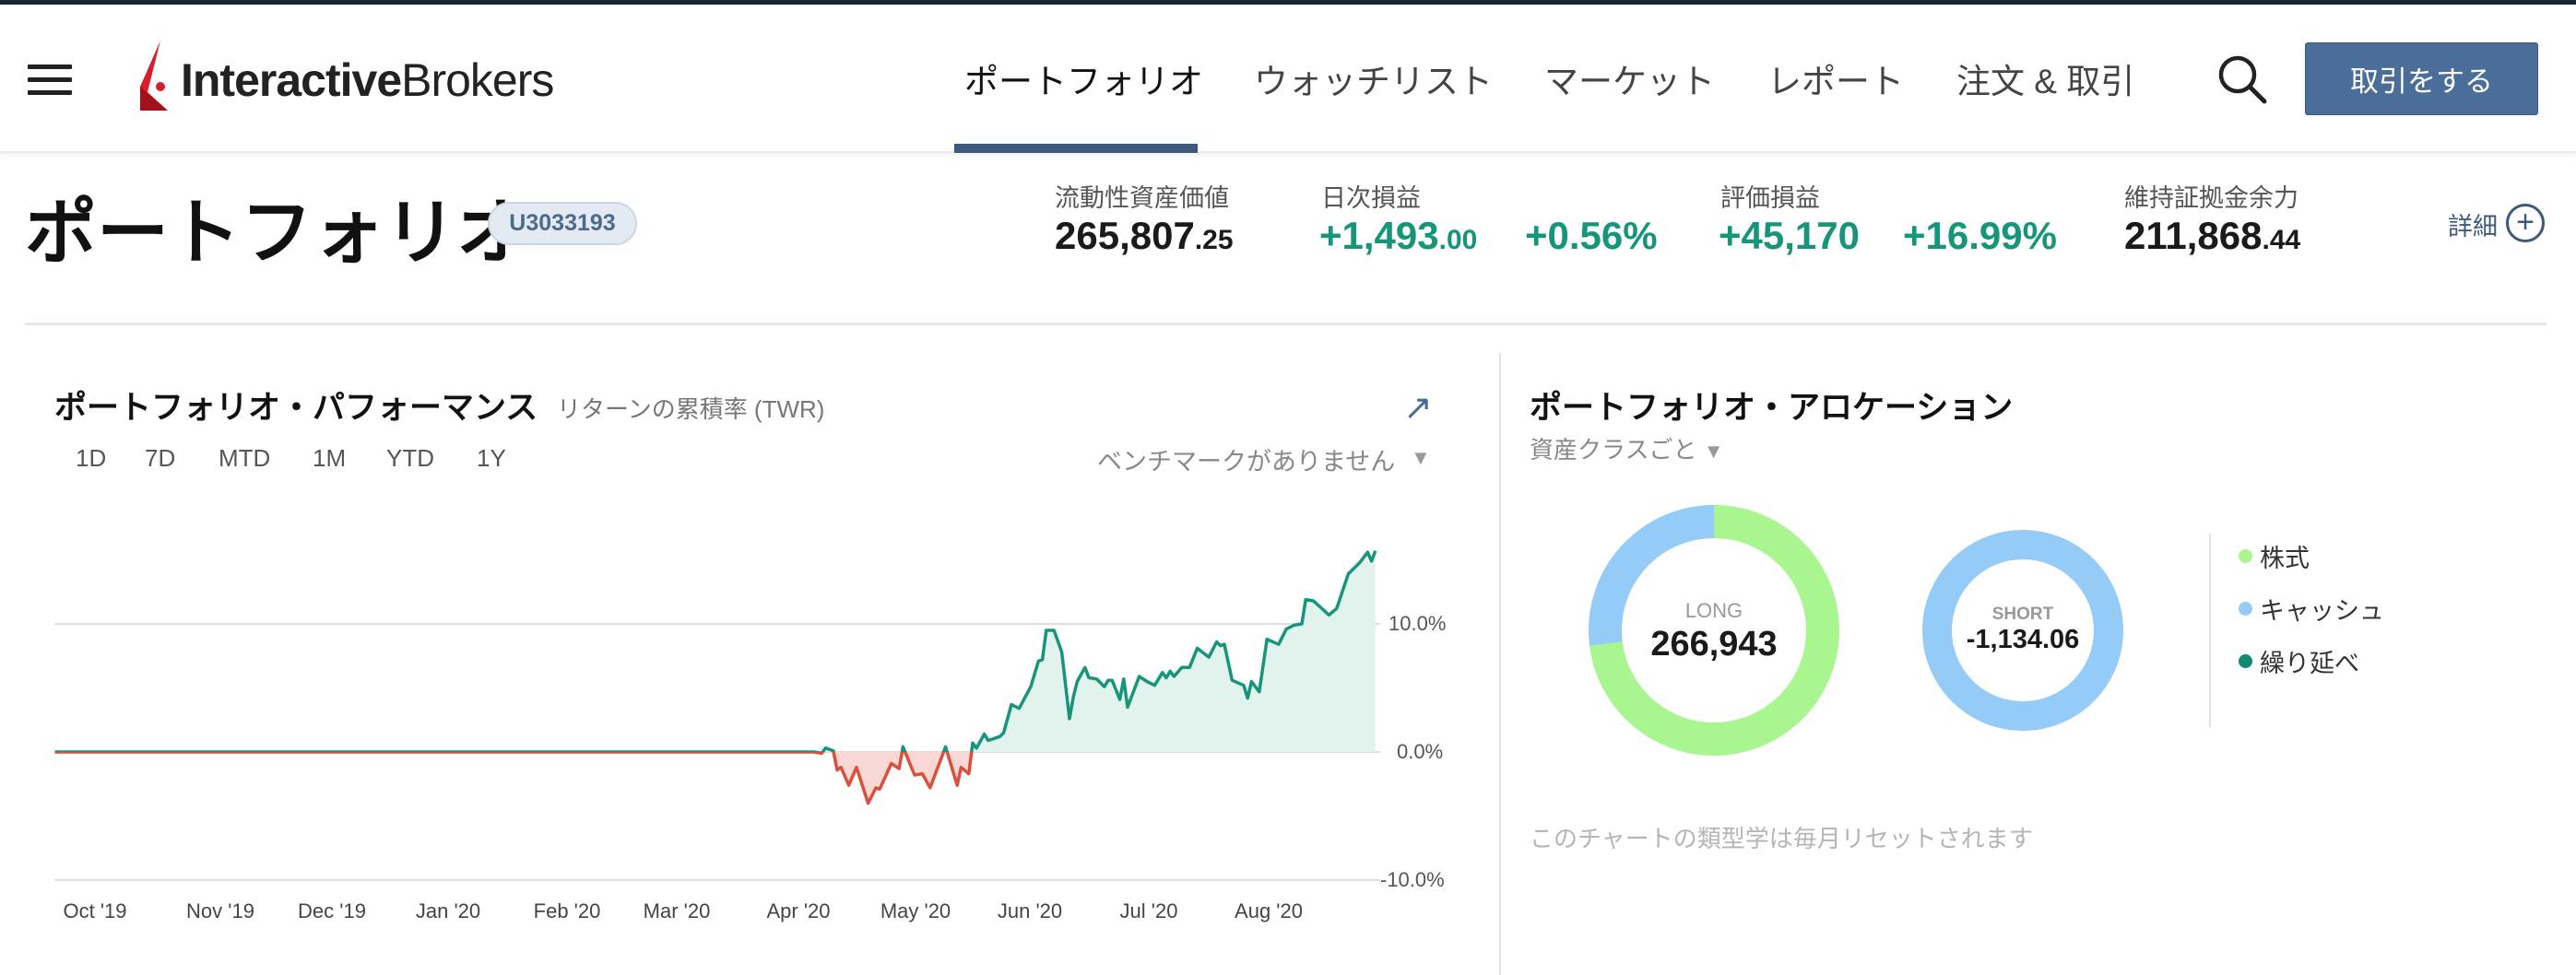  I want to click on daily-pnl-value: +1,493.00, so click(1398, 236).